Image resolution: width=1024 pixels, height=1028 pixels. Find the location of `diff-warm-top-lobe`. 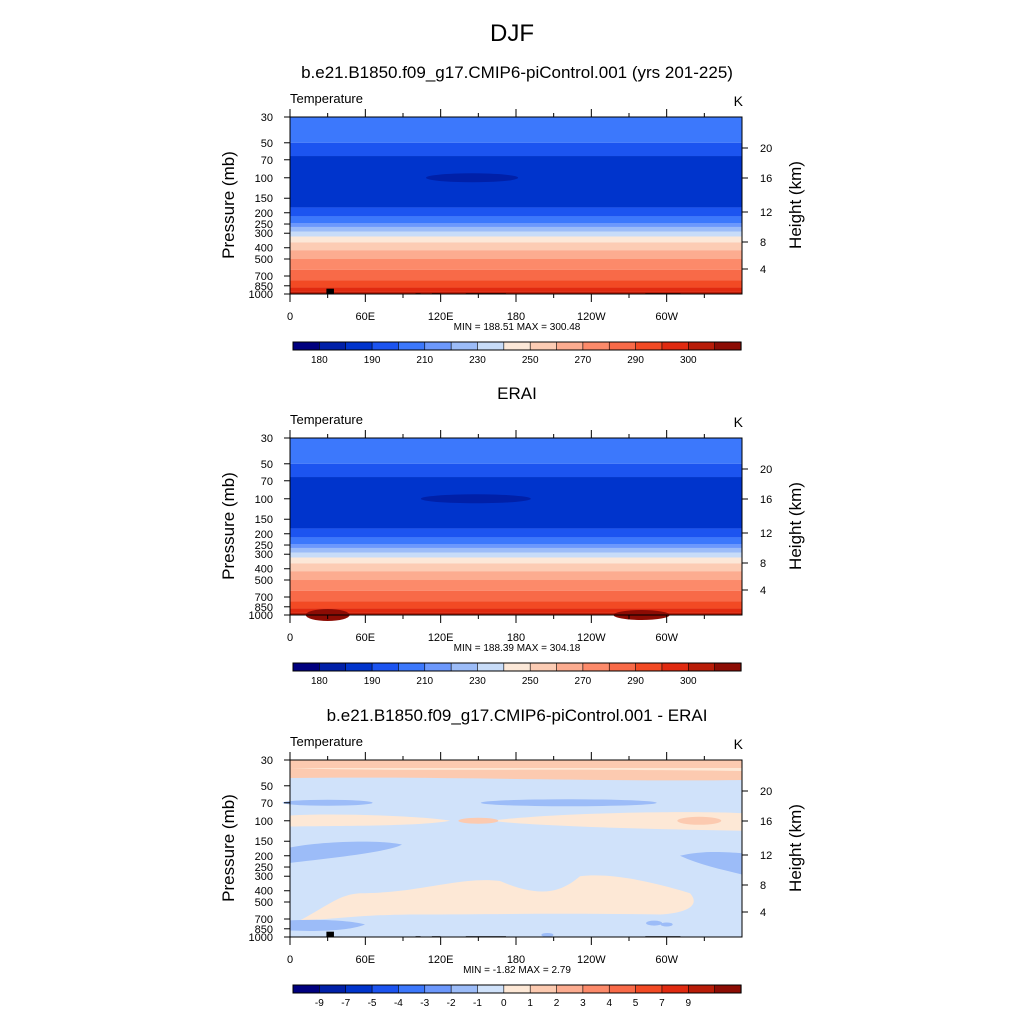

diff-warm-top-lobe is located at coordinates (516, 774).